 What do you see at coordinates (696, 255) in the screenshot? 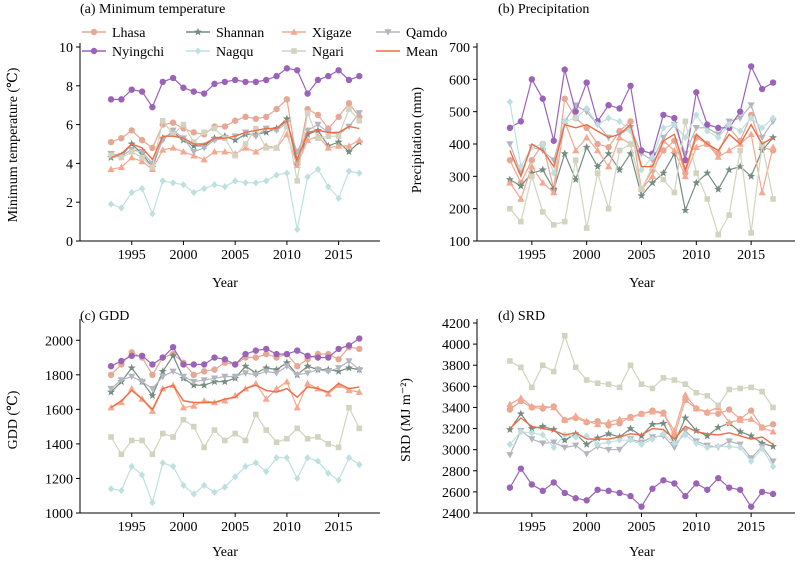
I see `x-tick-label: 2010` at bounding box center [696, 255].